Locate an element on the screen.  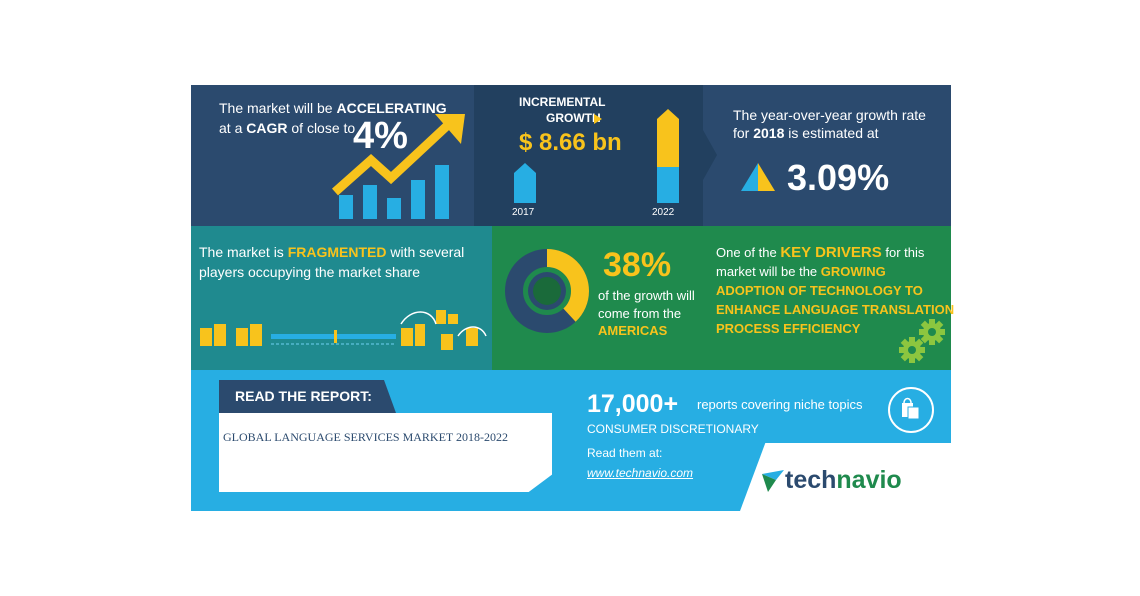
yoy-year-highlight: 2018 is located at coordinates (769, 133).